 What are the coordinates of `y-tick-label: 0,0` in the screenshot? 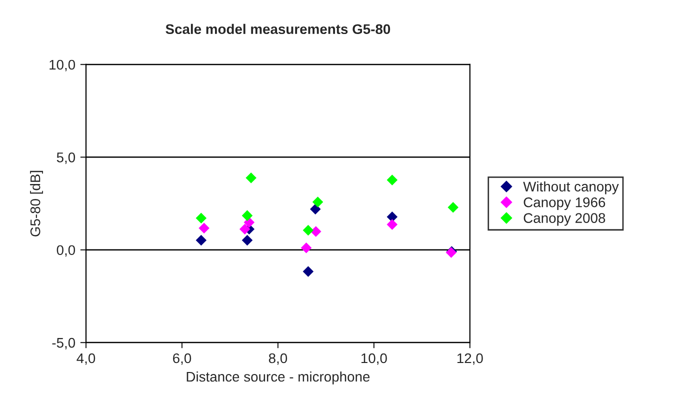 It's located at (66, 251).